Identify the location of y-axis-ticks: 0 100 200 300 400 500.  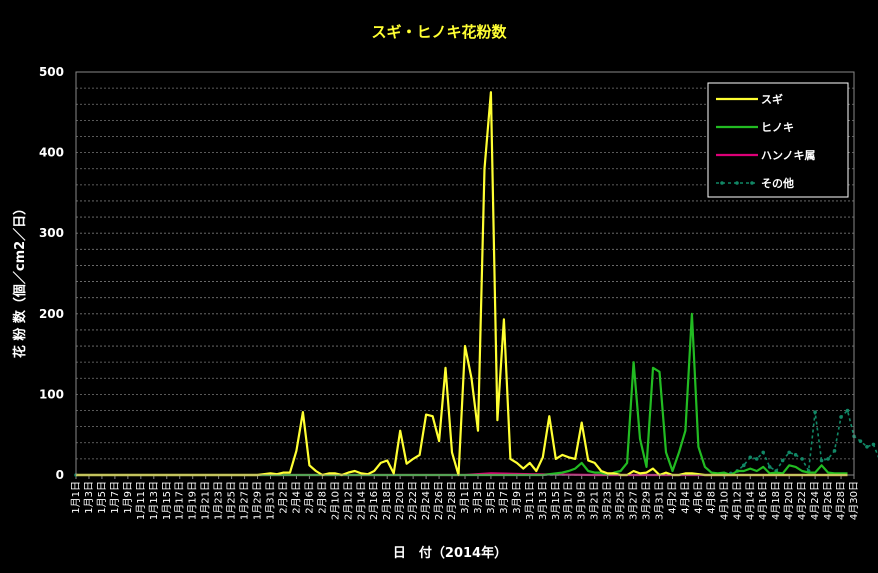
(51, 273).